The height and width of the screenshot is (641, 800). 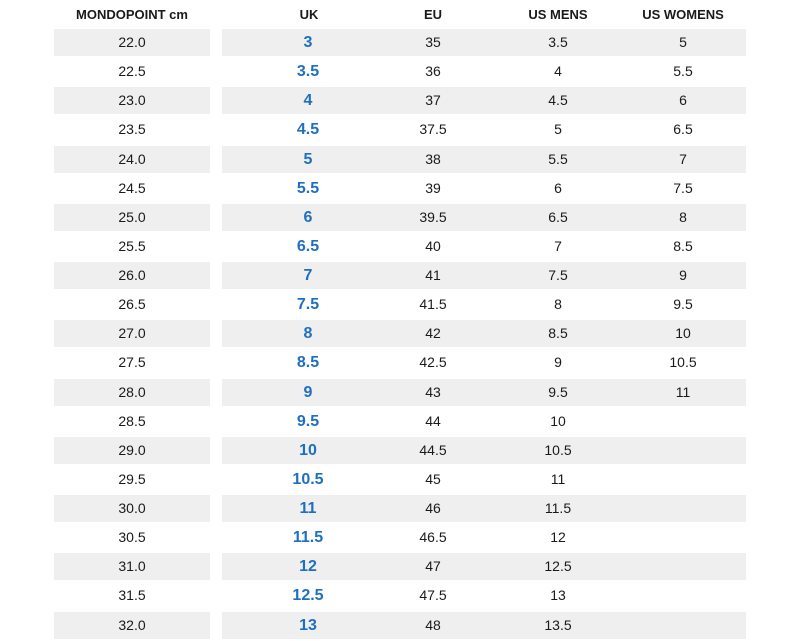 I want to click on cell-uk: 7.5, so click(x=308, y=305).